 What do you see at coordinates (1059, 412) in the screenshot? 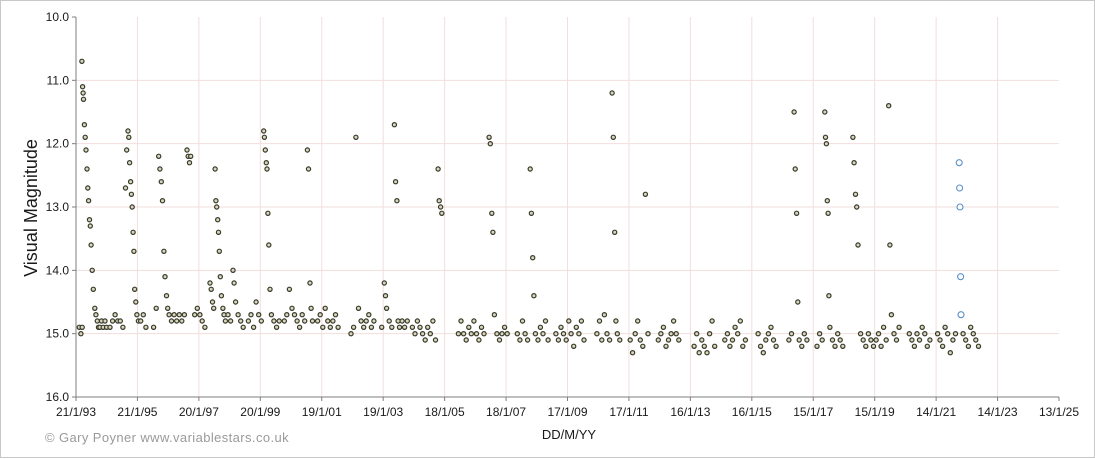
I see `x-tick-label: 13/1/25` at bounding box center [1059, 412].